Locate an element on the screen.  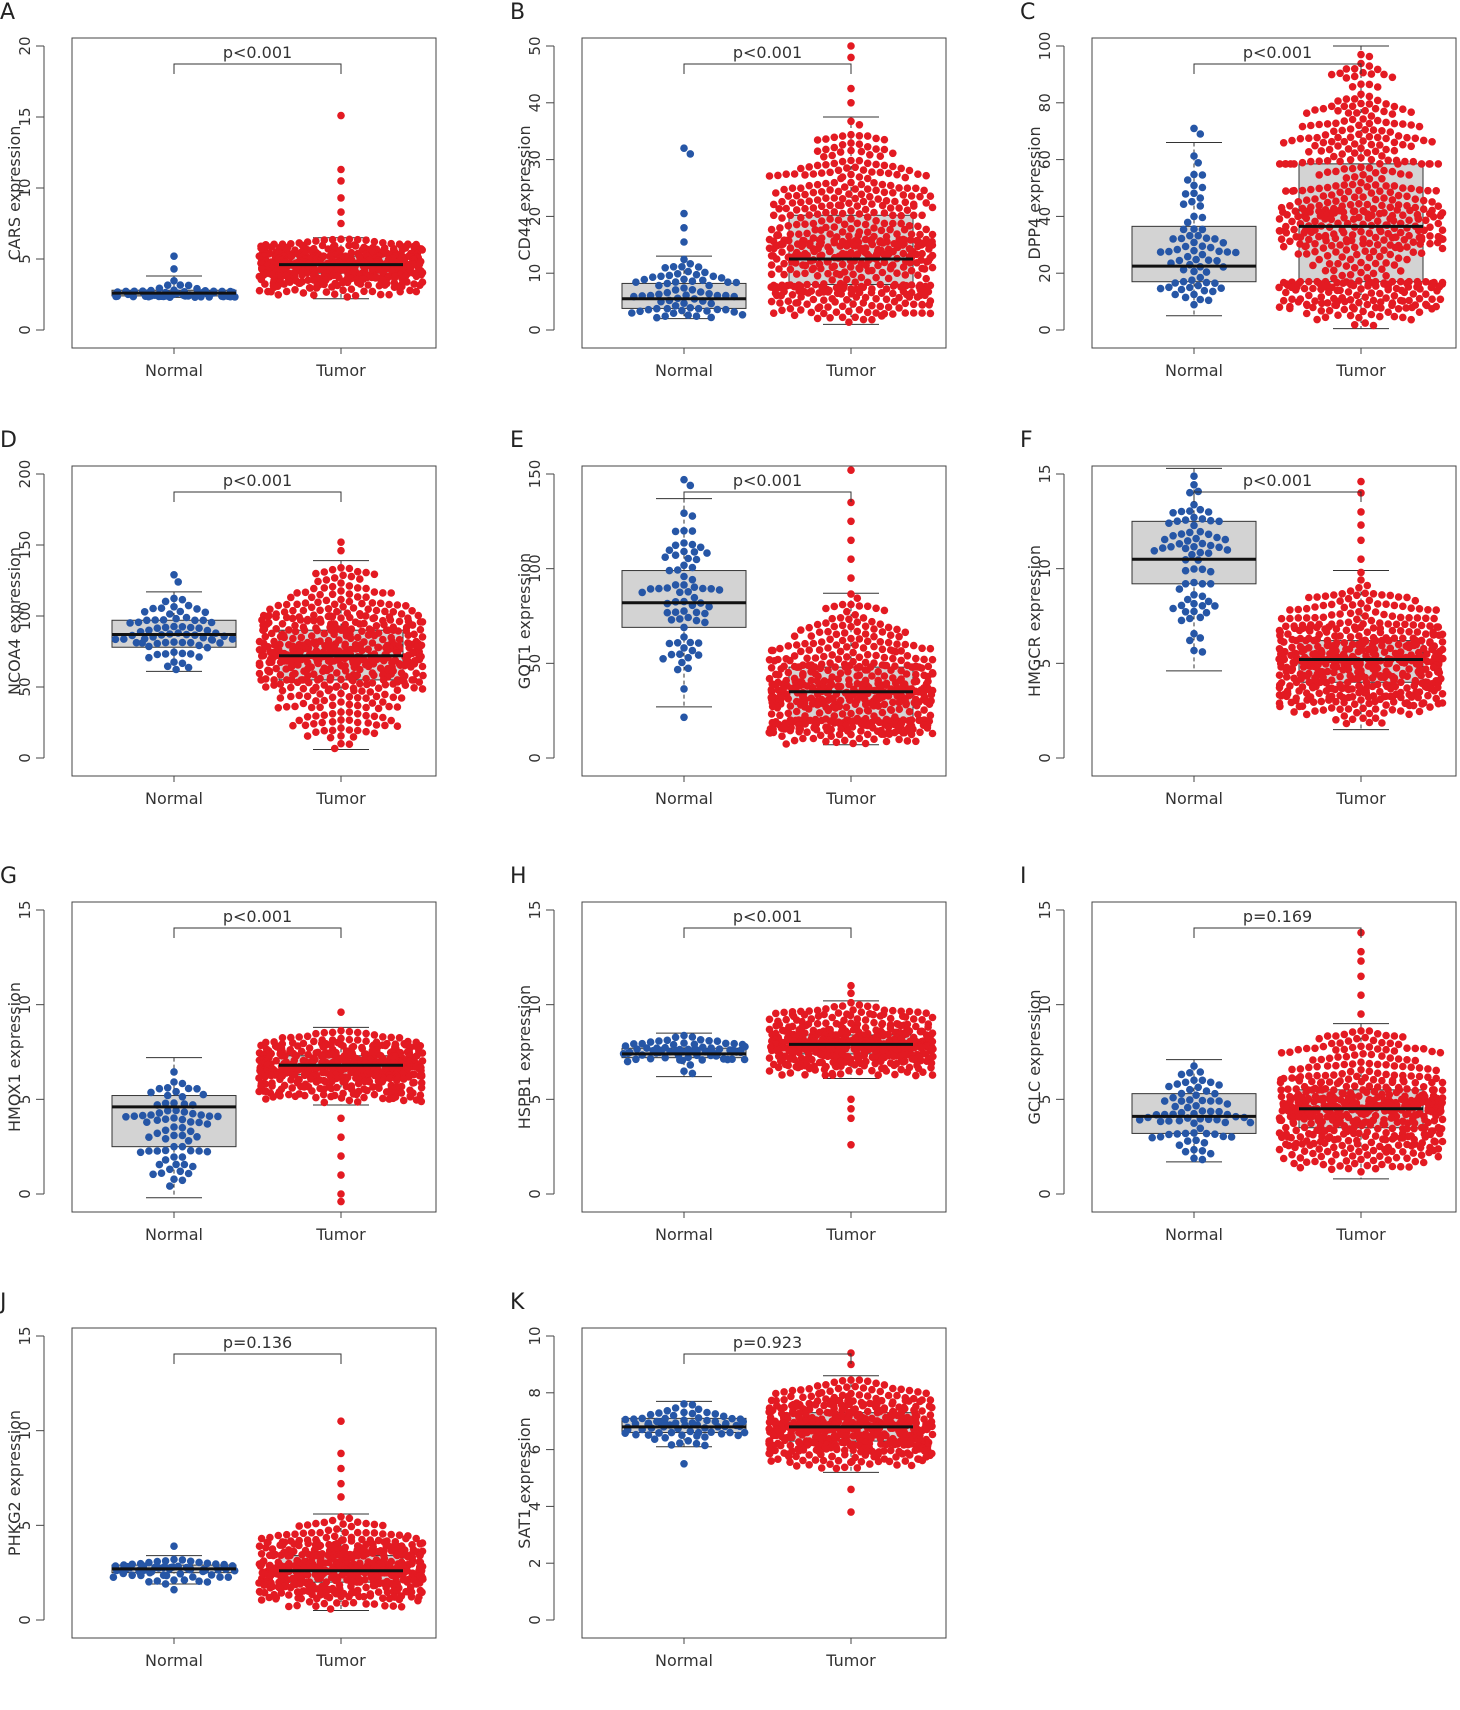
points-tumor is located at coordinates (851, 1065).